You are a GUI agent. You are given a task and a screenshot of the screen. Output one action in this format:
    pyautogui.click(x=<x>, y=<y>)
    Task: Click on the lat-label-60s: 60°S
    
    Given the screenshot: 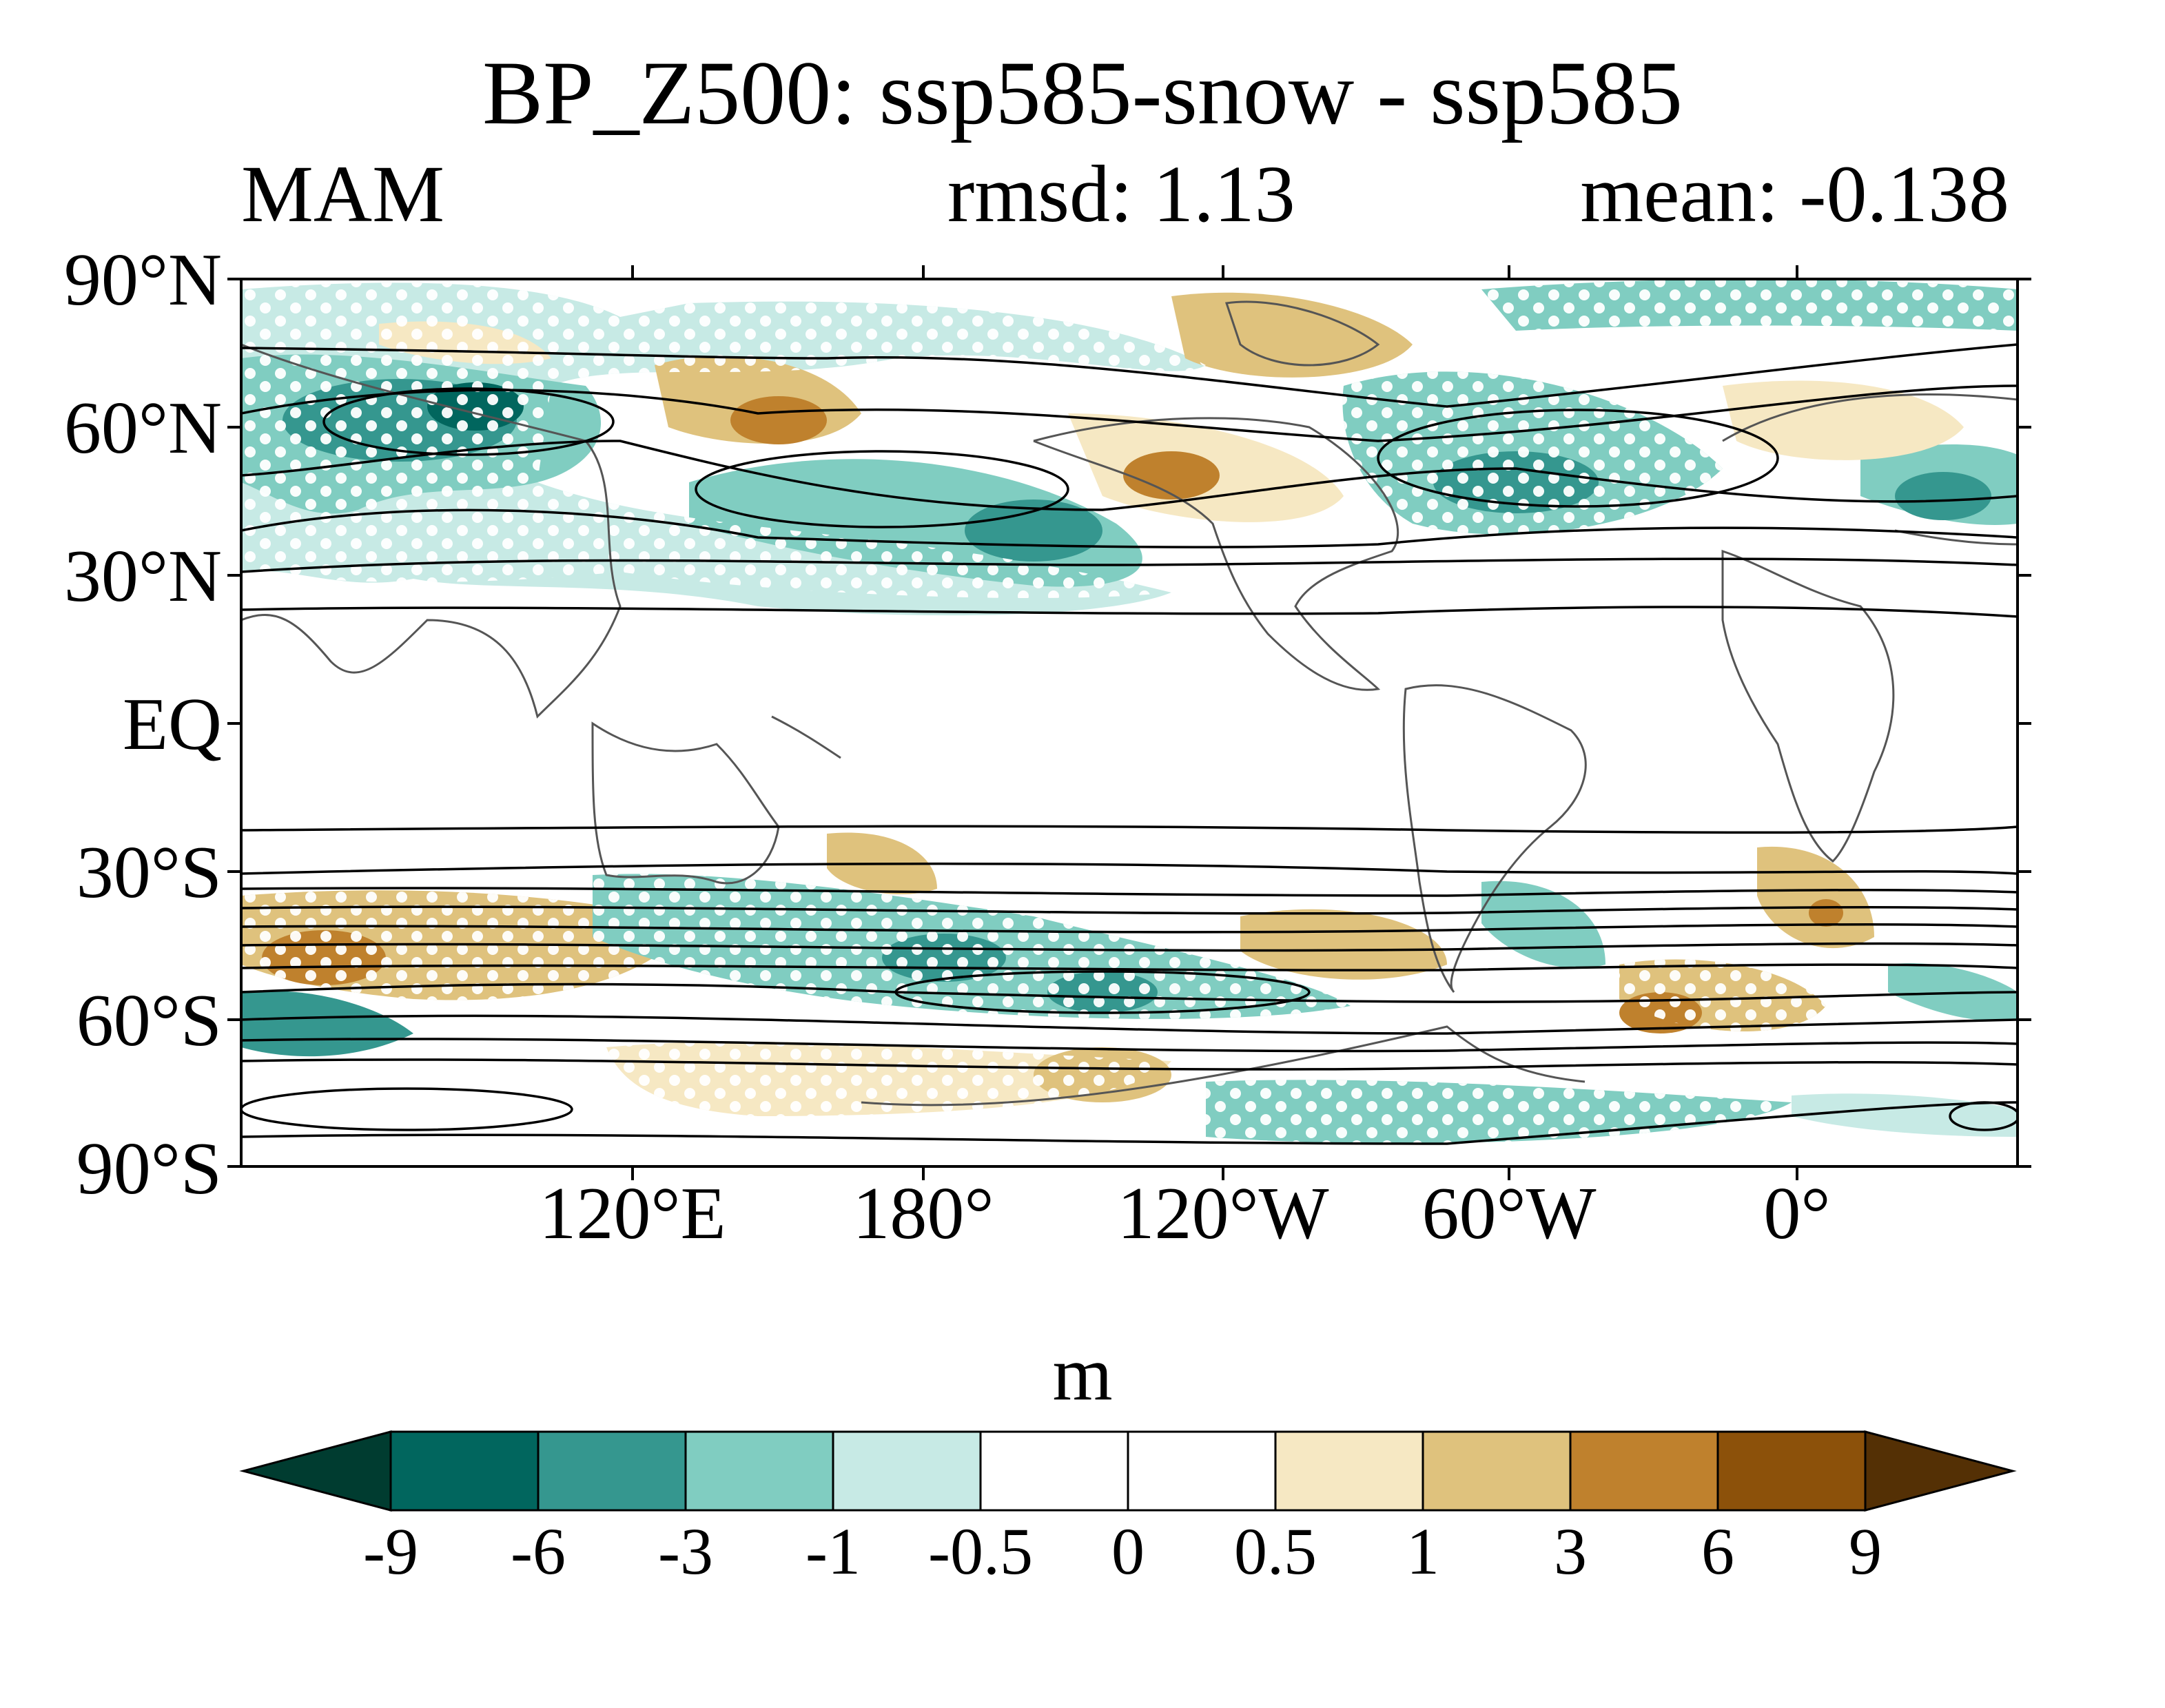 What is the action you would take?
    pyautogui.click(x=149, y=1021)
    